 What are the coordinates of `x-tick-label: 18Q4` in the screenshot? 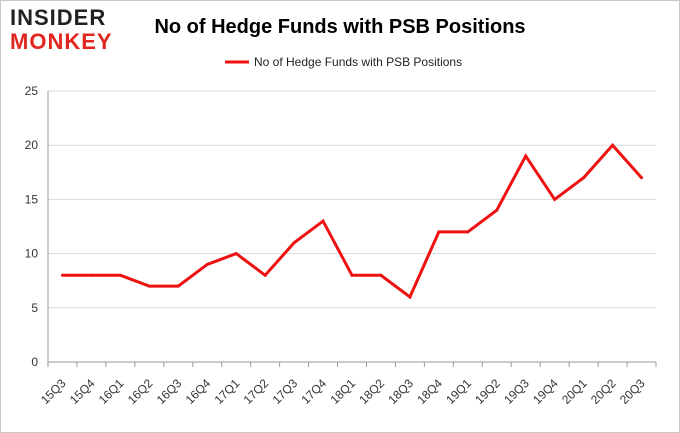 It's located at (429, 391).